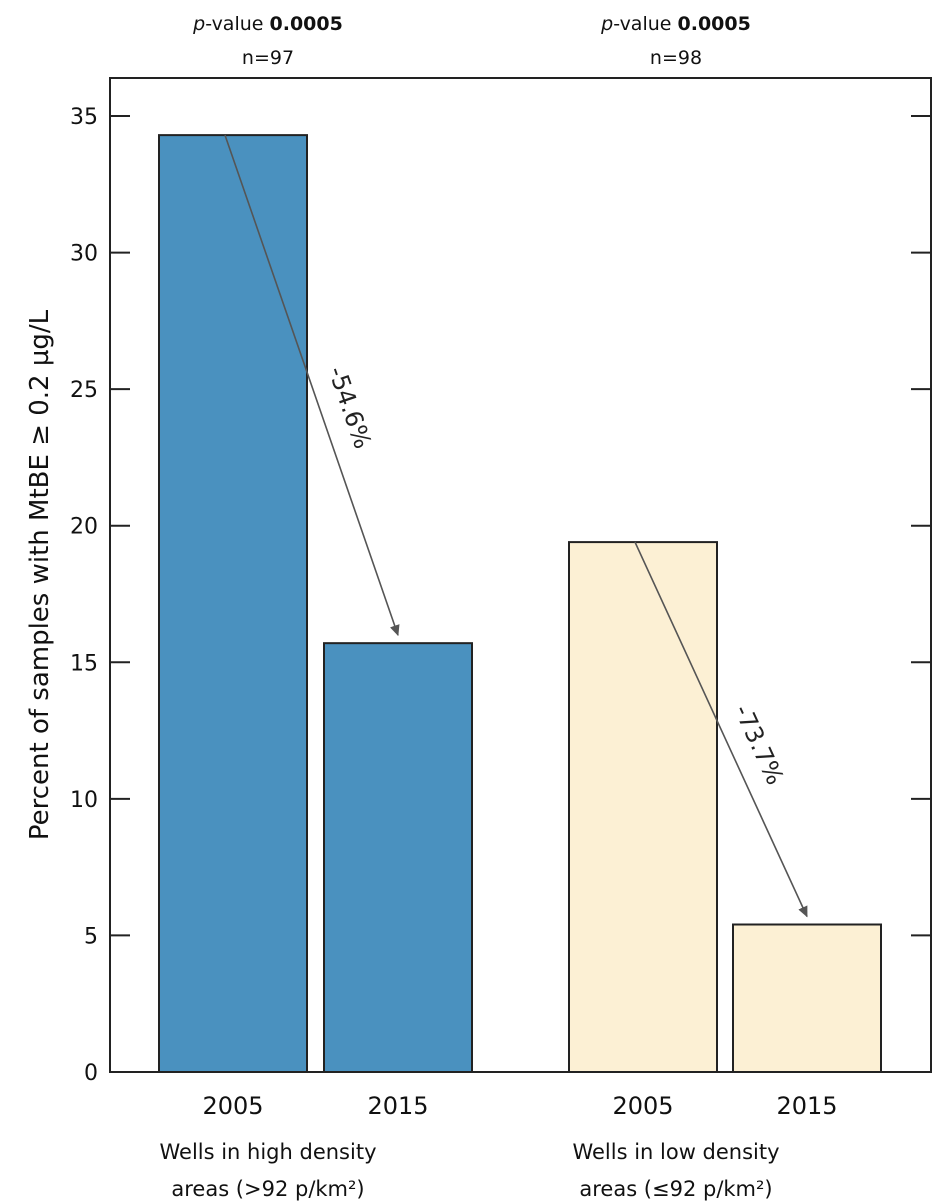 The image size is (933, 1204). I want to click on sample-count-label: n=98, so click(676, 58).